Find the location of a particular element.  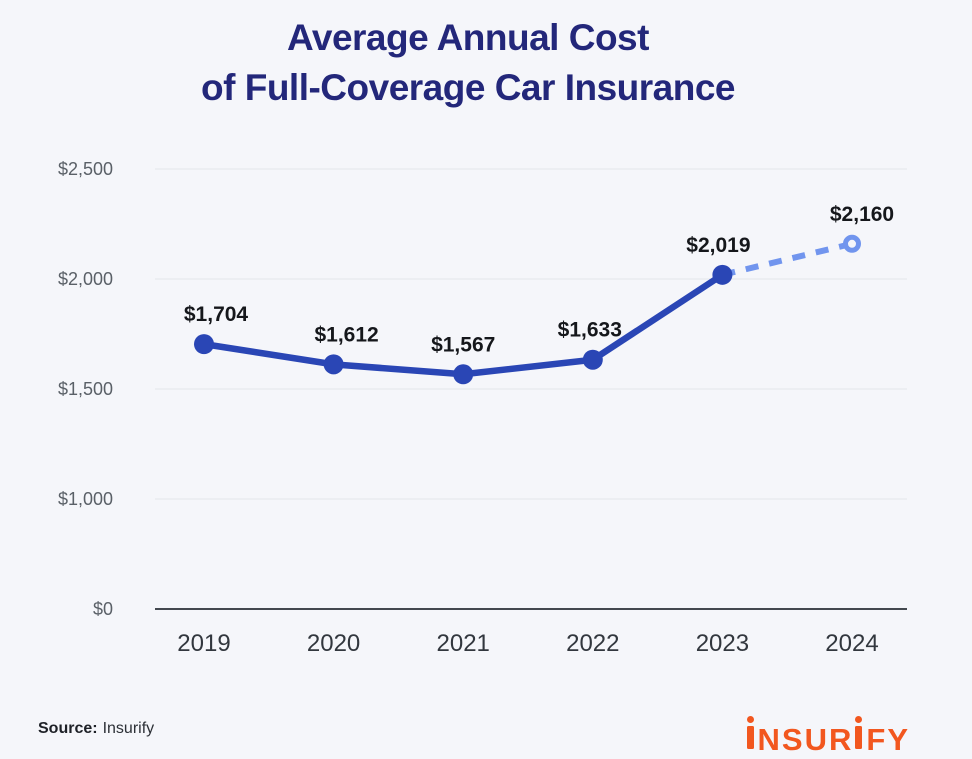

data-label: $1,633 is located at coordinates (590, 330).